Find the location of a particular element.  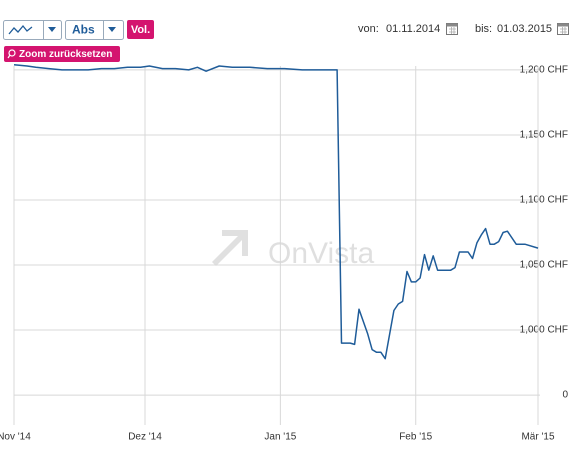

x-tick-label: Mär '15 is located at coordinates (537, 437).